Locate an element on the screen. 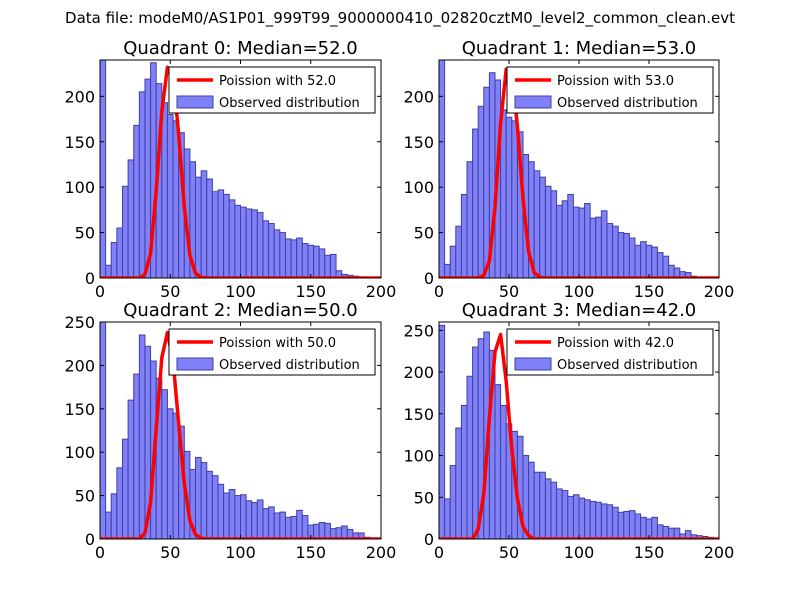 The image size is (800, 600). poisson-line is located at coordinates (579, 435).